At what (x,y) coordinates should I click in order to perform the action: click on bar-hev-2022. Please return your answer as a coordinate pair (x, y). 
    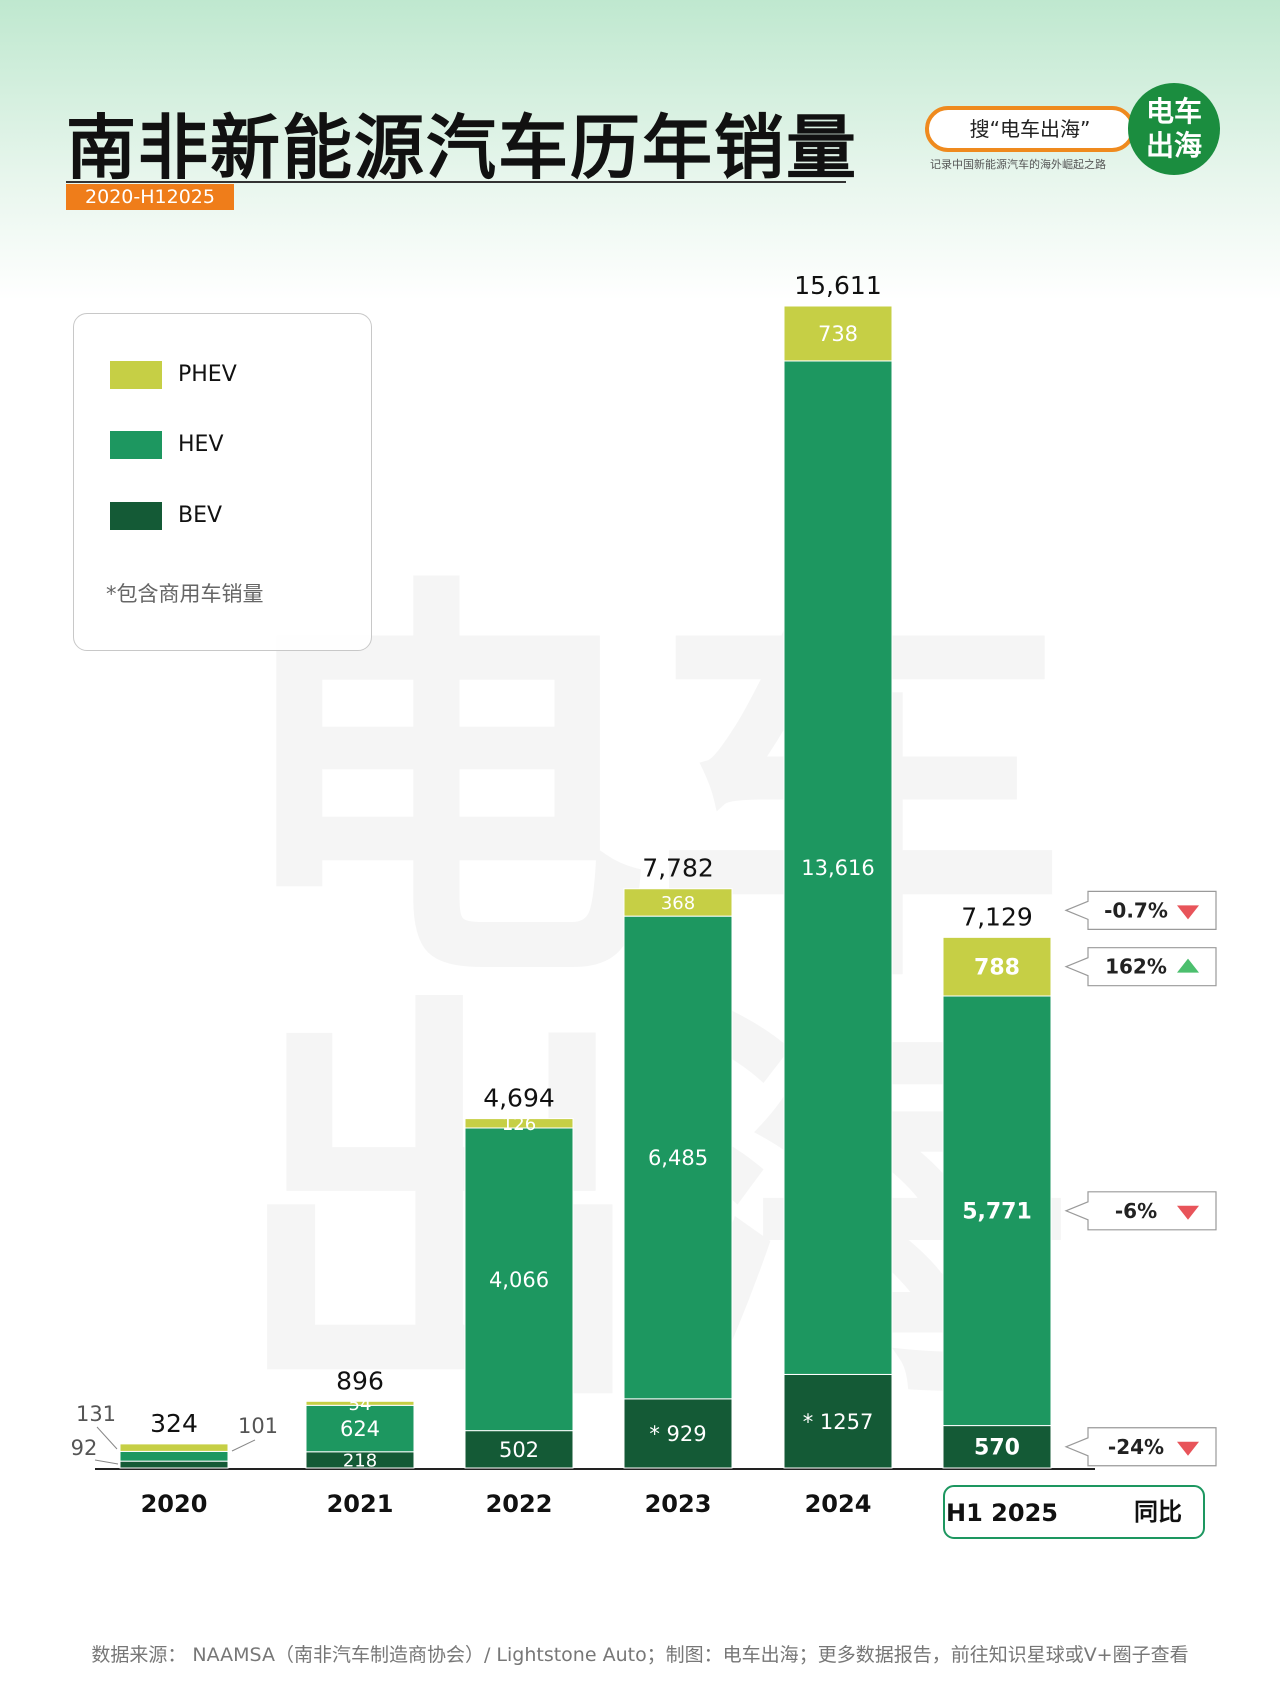
    Looking at the image, I should click on (519, 1279).